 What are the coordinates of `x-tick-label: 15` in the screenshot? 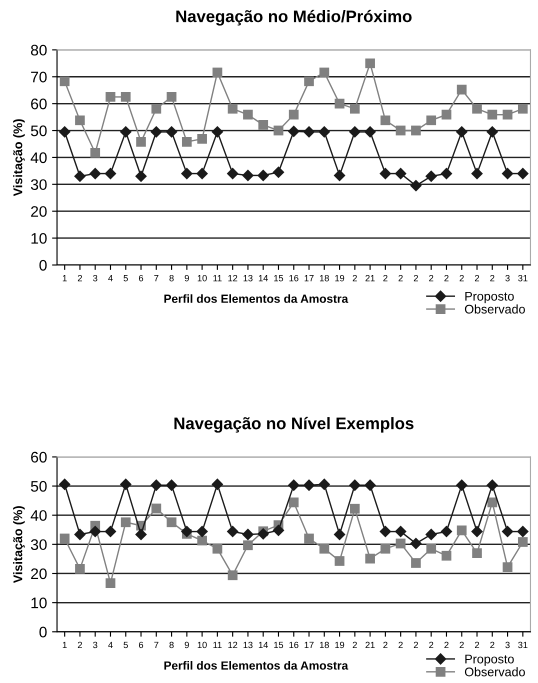 It's located at (279, 645).